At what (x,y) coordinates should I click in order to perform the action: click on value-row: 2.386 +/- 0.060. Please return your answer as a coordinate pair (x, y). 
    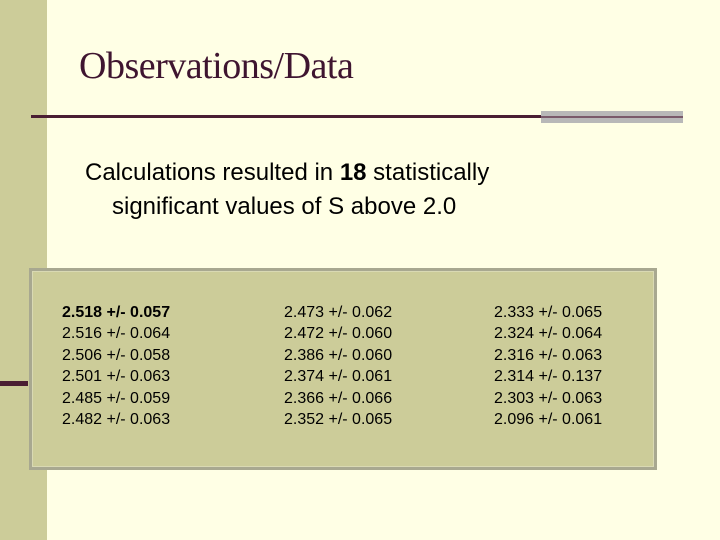
    Looking at the image, I should click on (338, 355).